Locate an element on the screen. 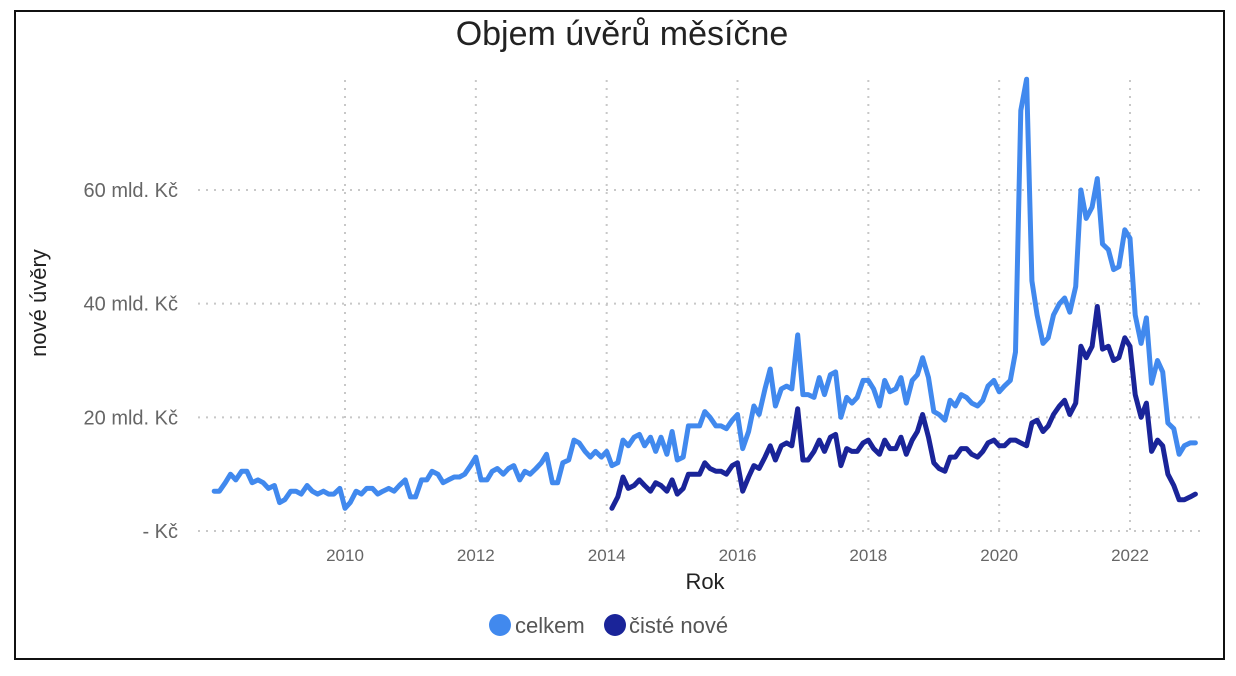 The image size is (1236, 676). x-axis-label: Rok is located at coordinates (705, 581).